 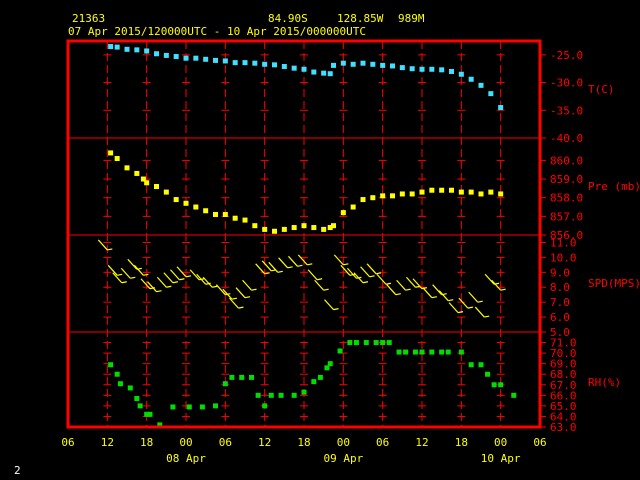 What do you see at coordinates (288, 18) in the screenshot?
I see `latitude: 84.90S` at bounding box center [288, 18].